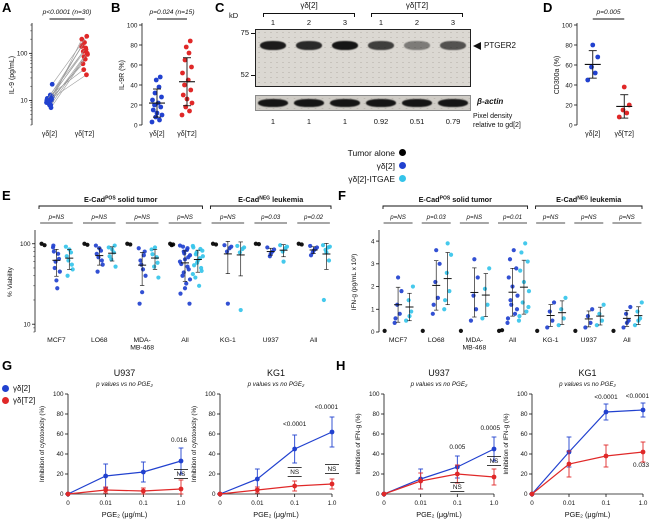 This screenshot has height=528, width=650. Describe the element at coordinates (402, 165) in the screenshot. I see `legend-dot-icon` at that location.